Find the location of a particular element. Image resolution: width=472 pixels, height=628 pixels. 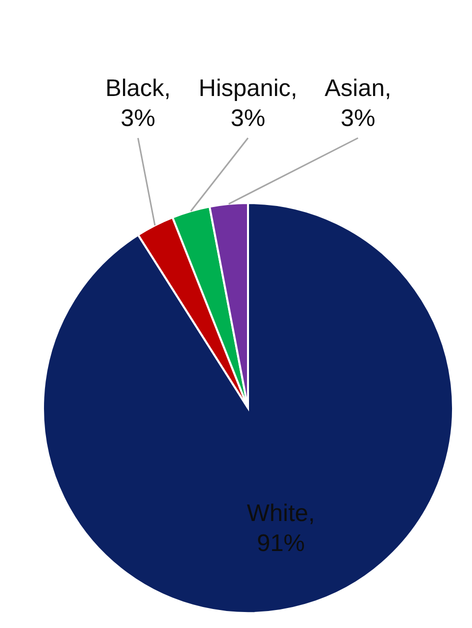

slice-label: Black, 3% is located at coordinates (138, 103).